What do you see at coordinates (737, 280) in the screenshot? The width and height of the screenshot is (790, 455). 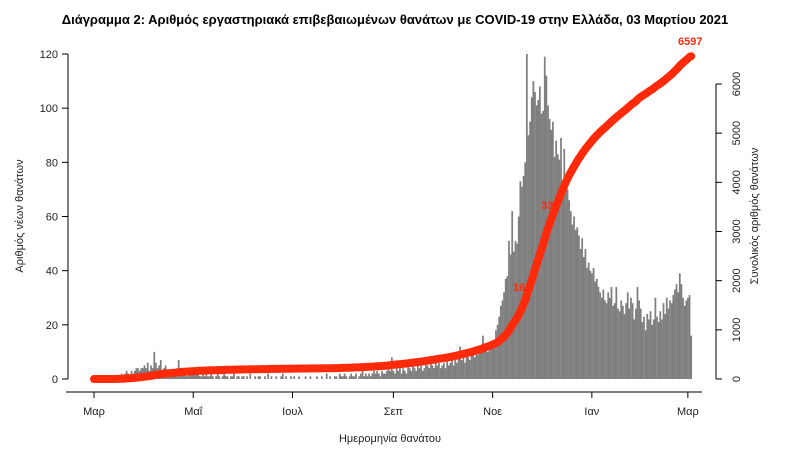 I see `y-tick-label-right: 2000` at bounding box center [737, 280].